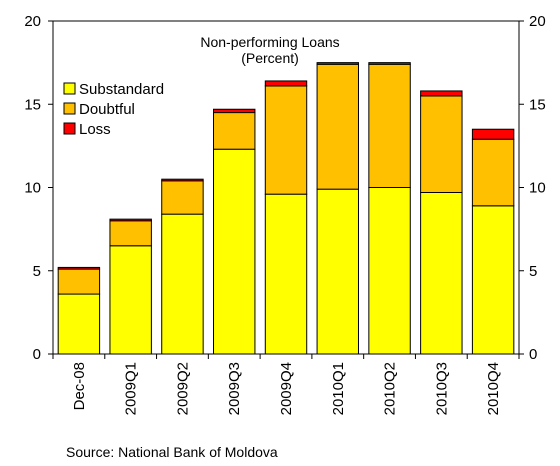 This screenshot has height=466, width=560. I want to click on left-tick-label: 0, so click(37, 354).